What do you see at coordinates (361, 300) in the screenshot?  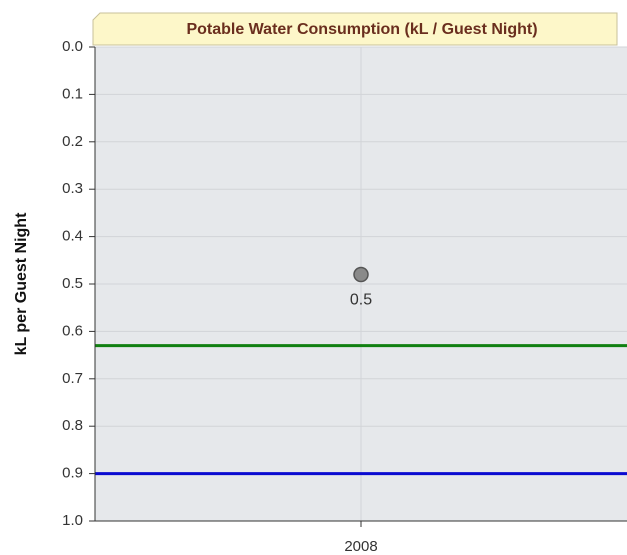 I see `data-label: 0.5` at bounding box center [361, 300].